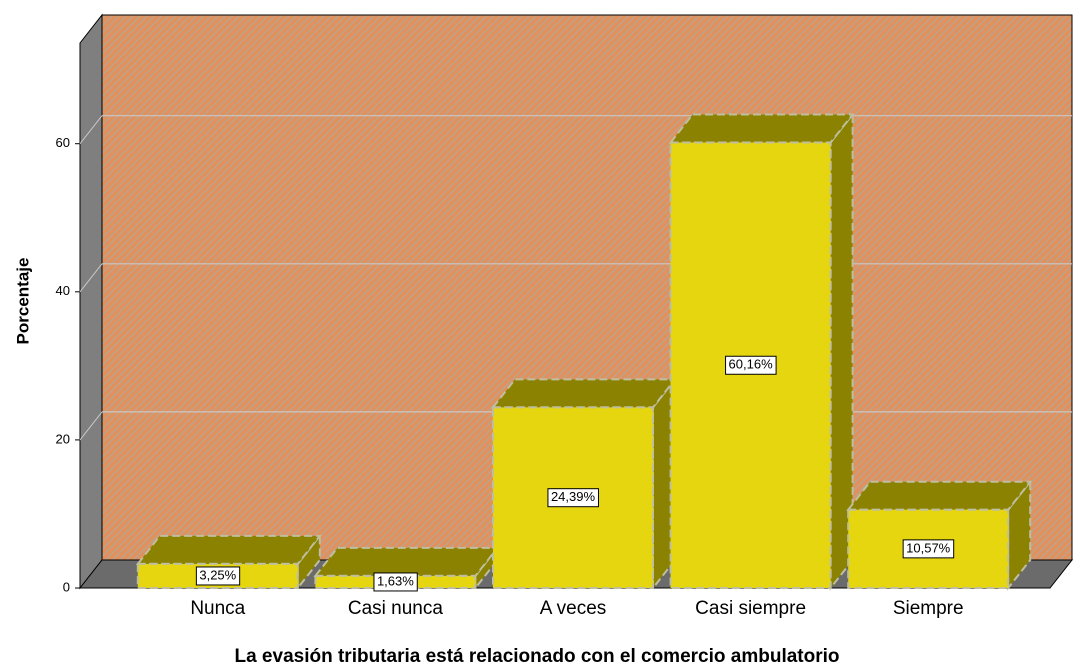 This screenshot has height=669, width=1074. I want to click on x-tick-label: Casi nunca, so click(395, 608).